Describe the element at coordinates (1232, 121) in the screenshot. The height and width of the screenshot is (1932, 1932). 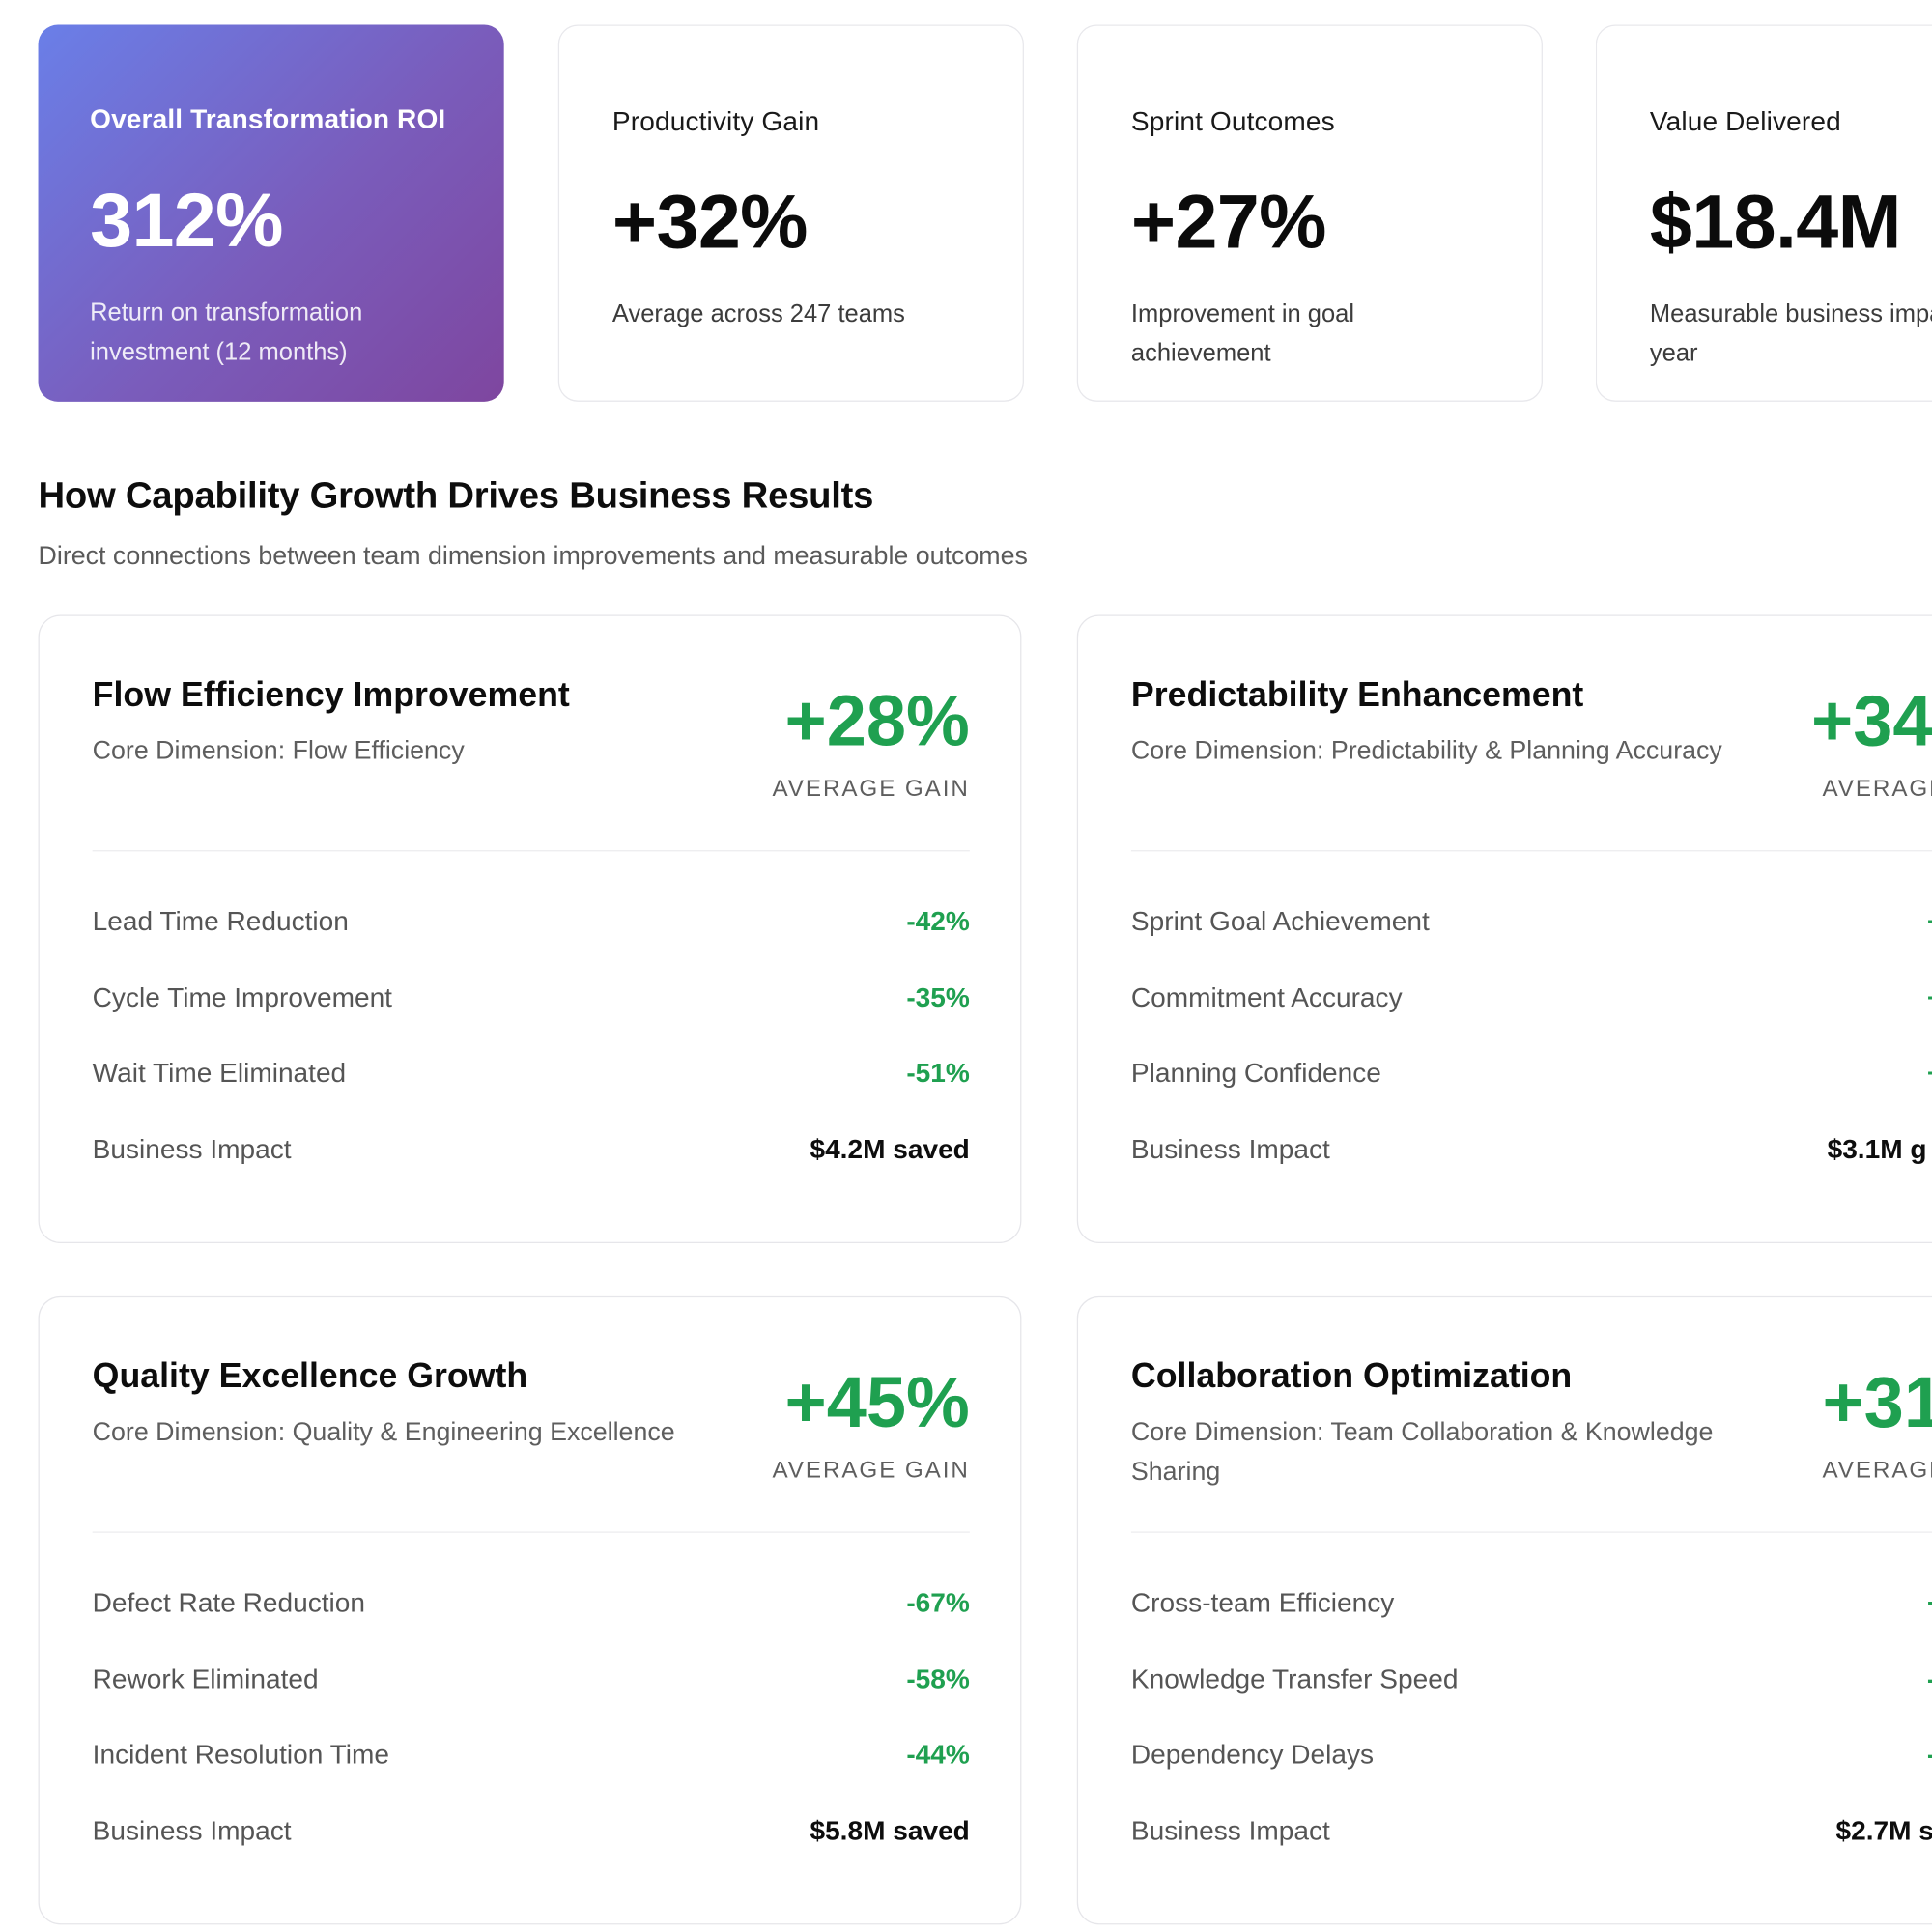
I see `kpi-title: Sprint Outcomes` at that location.